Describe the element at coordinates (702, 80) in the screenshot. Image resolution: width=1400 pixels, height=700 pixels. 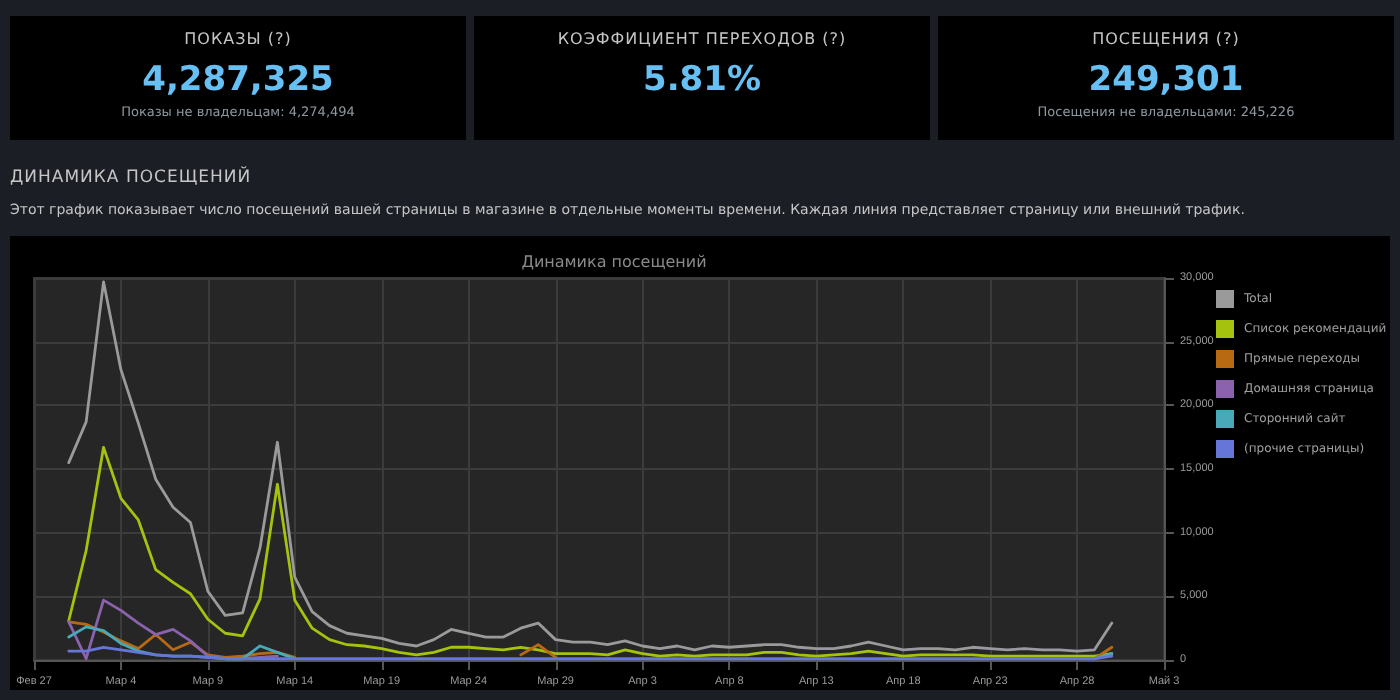
I see `text: 5.81%` at that location.